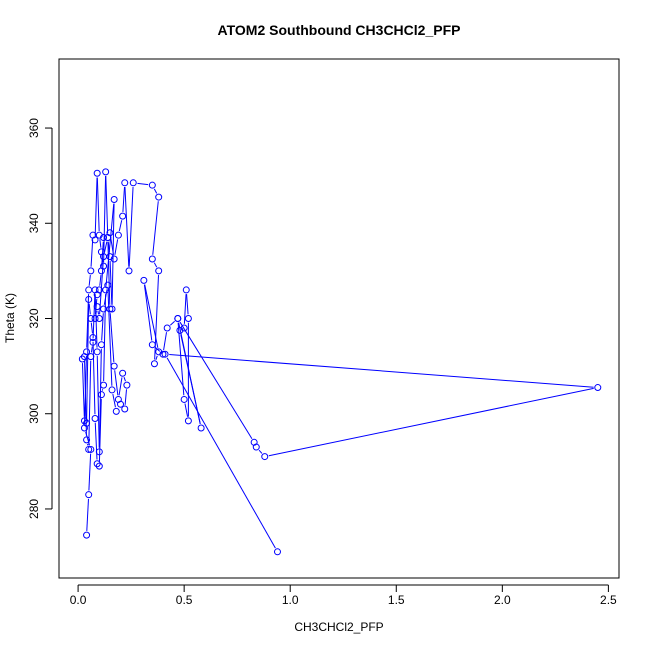  Describe the element at coordinates (34, 128) in the screenshot. I see `y-tick-label: 360` at that location.